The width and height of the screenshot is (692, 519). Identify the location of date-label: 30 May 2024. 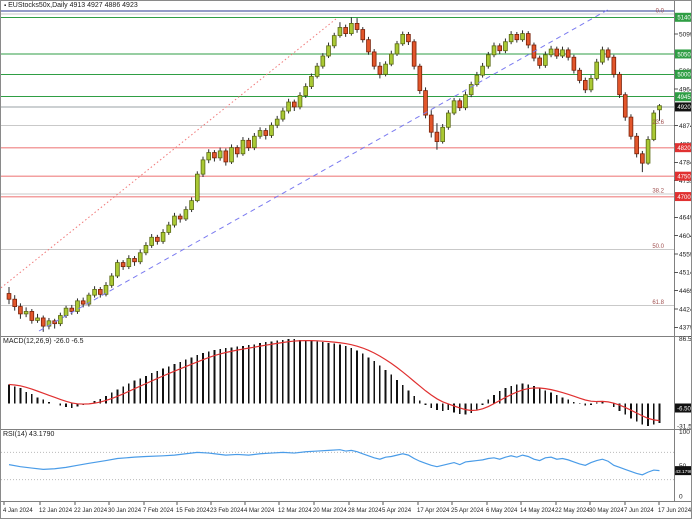
(606, 511).